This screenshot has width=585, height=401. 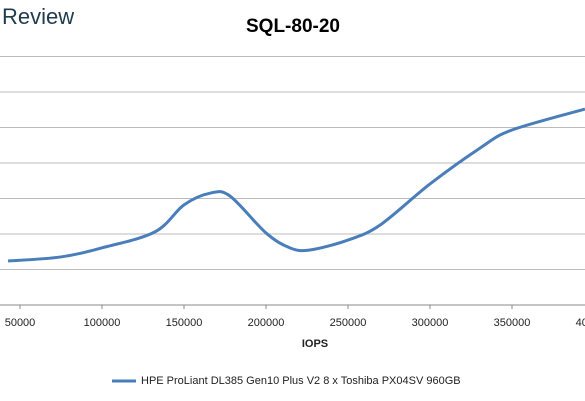 I want to click on x-tick-label: 200000, so click(x=266, y=323).